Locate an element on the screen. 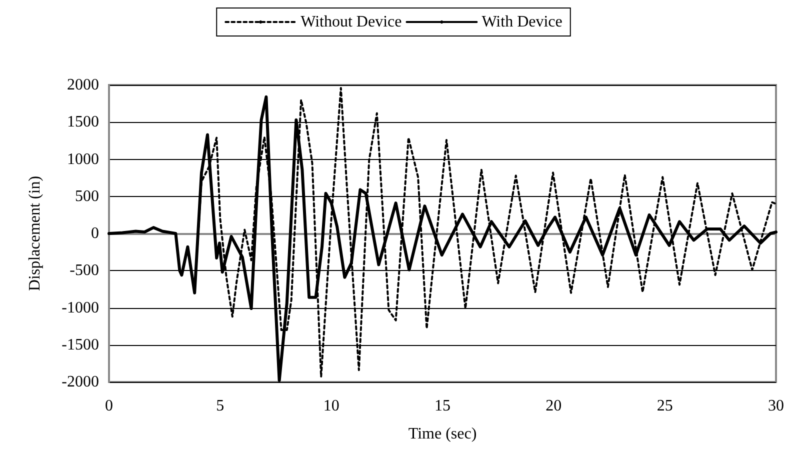 The height and width of the screenshot is (470, 787). y-tick-label: -1500 is located at coordinates (80, 345).